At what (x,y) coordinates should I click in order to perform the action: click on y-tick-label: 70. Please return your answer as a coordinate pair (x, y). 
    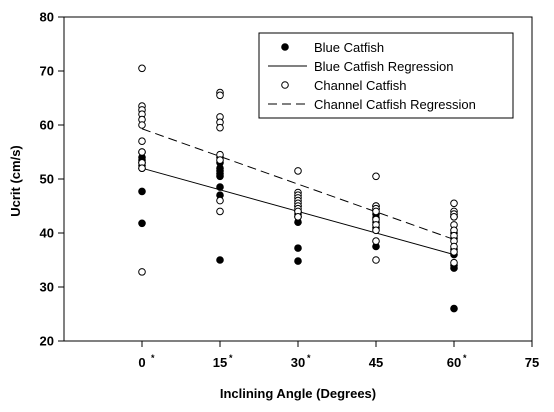
    Looking at the image, I should click on (47, 71).